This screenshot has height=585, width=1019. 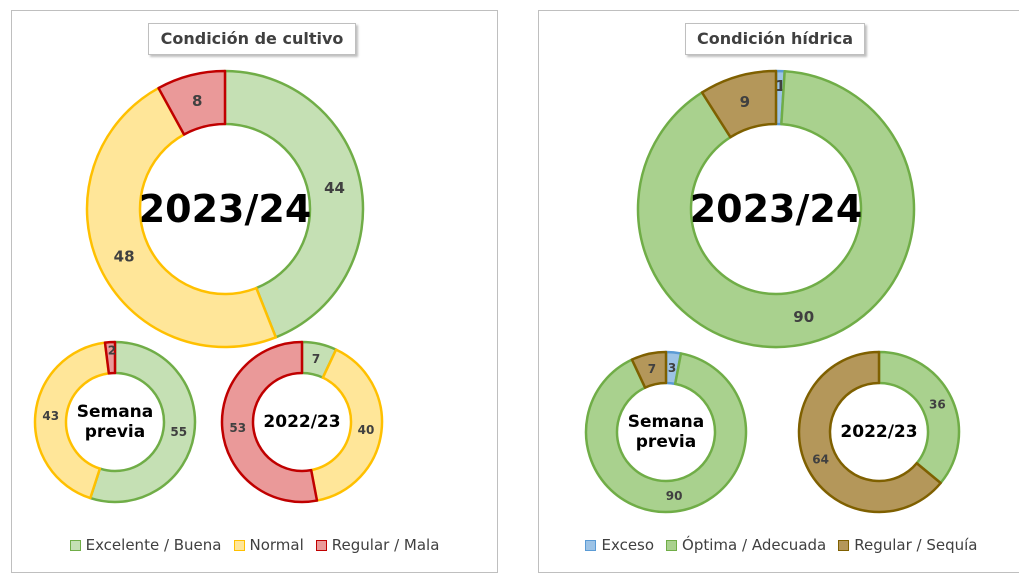 I want to click on donut-2022-23: 7 40 53 2022/23, so click(x=302, y=422).